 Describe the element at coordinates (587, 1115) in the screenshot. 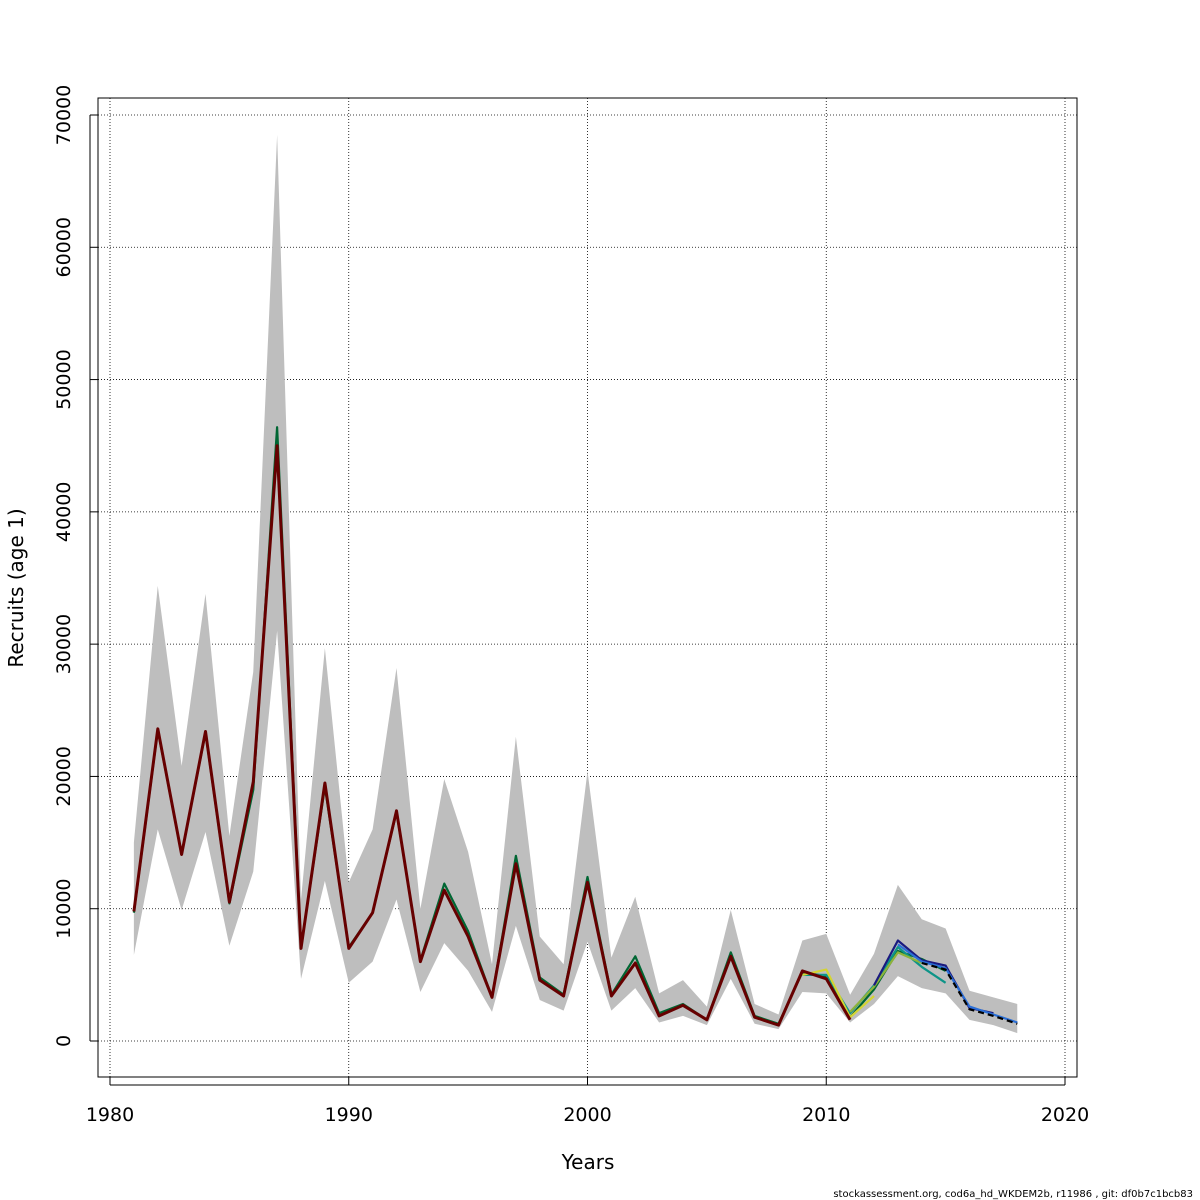

I see `x-tick-label: 2000` at that location.